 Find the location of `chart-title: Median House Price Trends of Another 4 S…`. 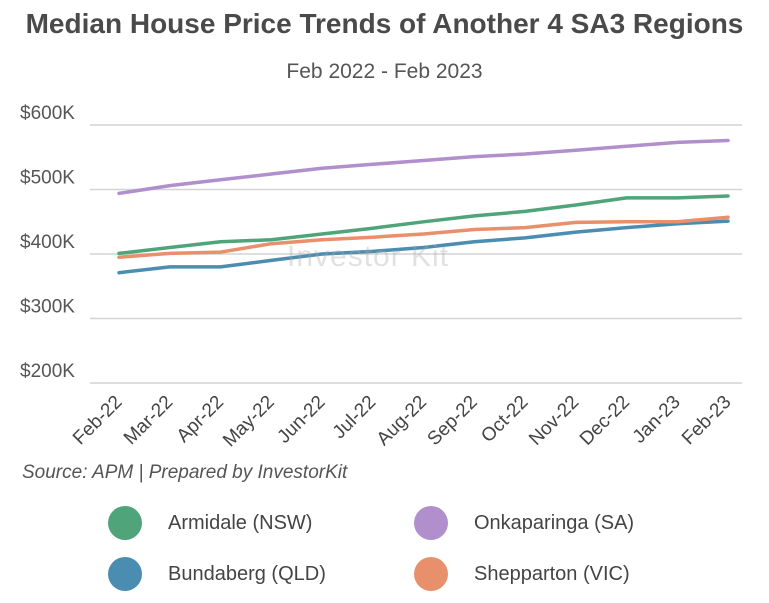

chart-title: Median House Price Trends of Another 4 S… is located at coordinates (384, 23).